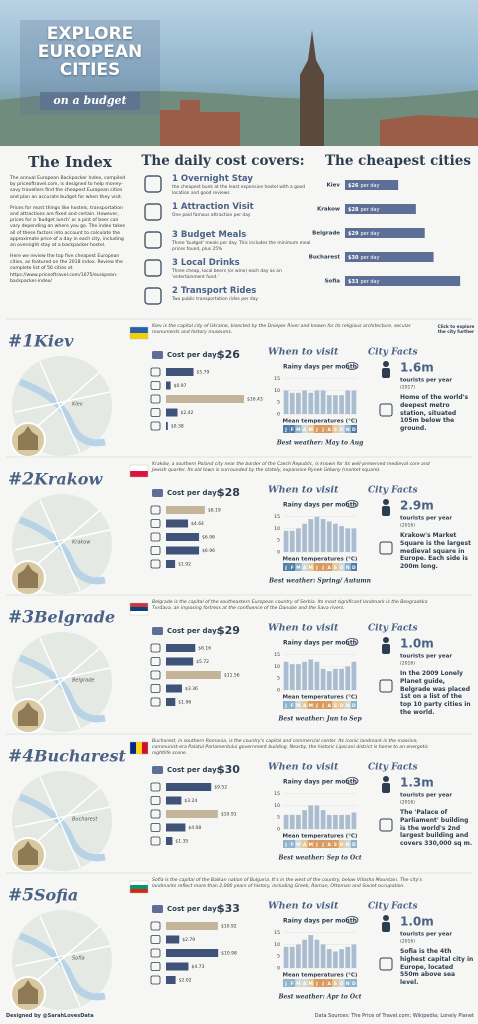 This screenshot has width=478, height=1024. Describe the element at coordinates (417, 506) in the screenshot. I see `tourists-value: 2.9m` at that location.